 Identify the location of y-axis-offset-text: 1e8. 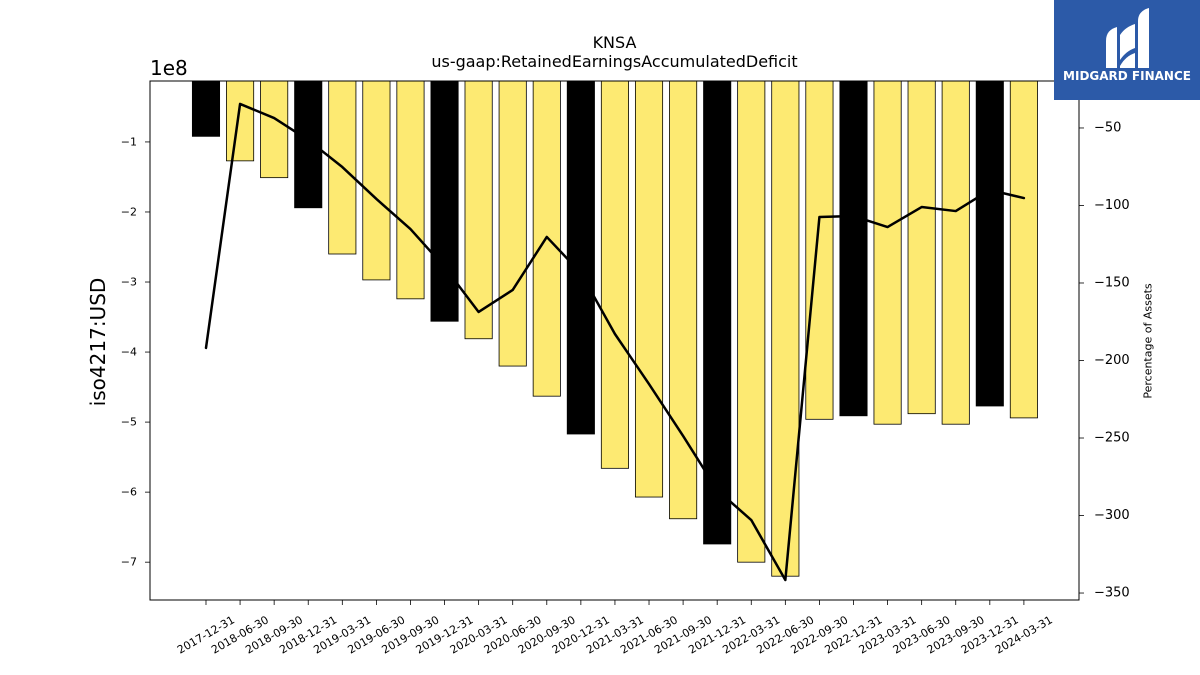
(169, 68).